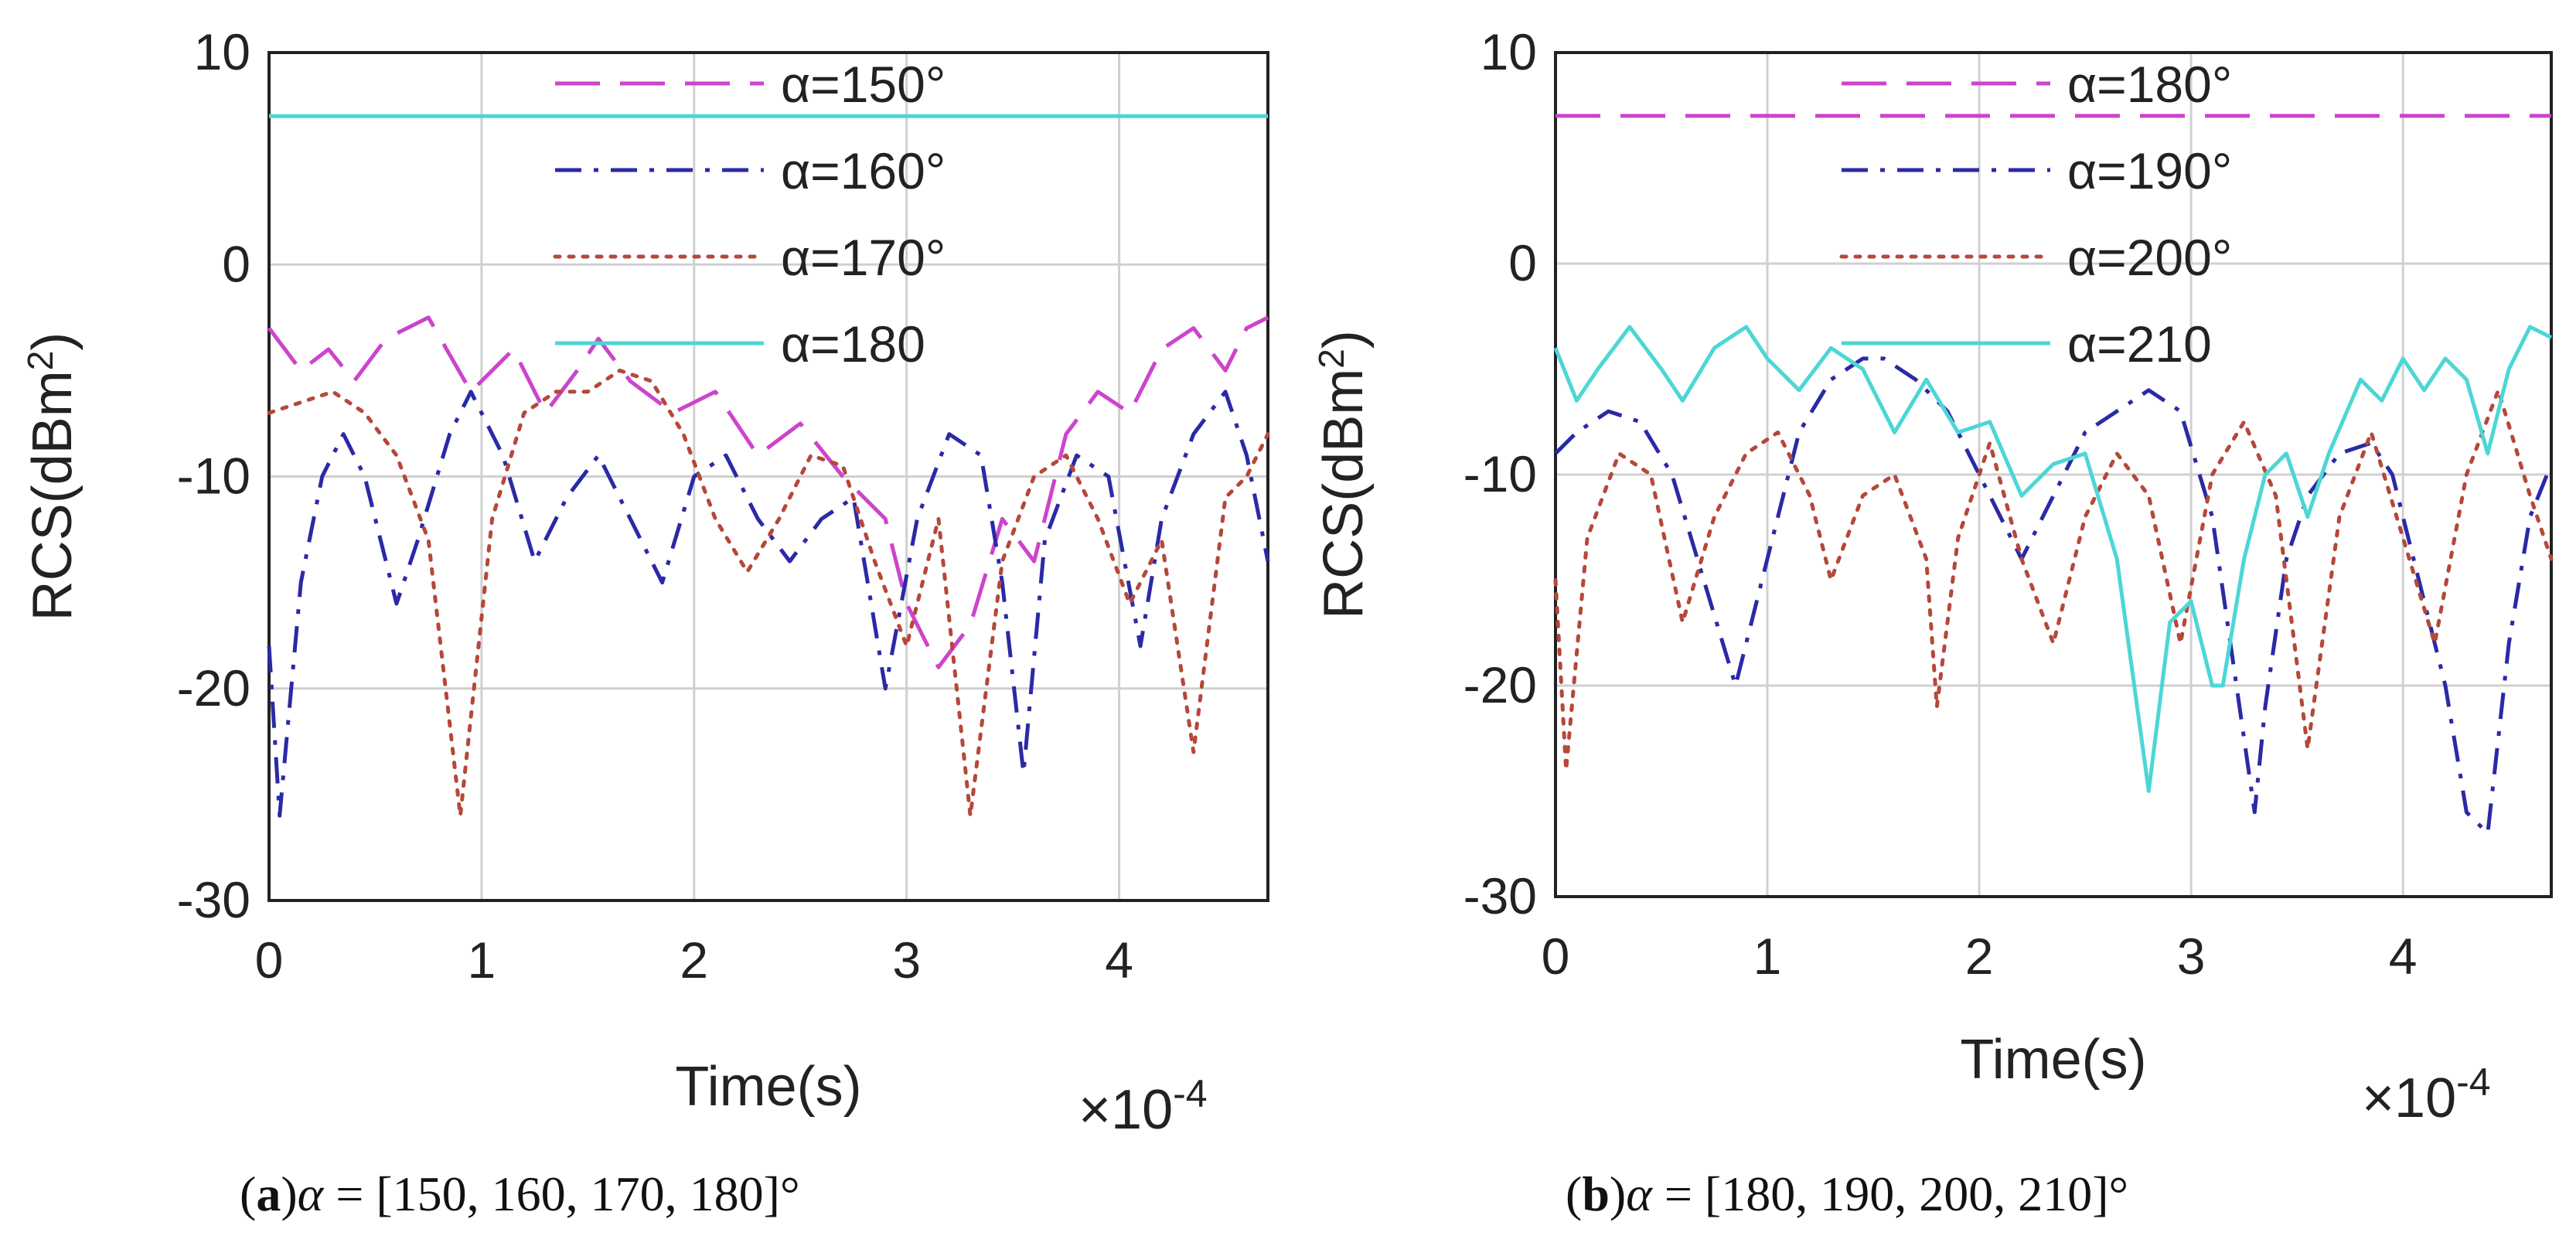 The height and width of the screenshot is (1246, 2576). What do you see at coordinates (51, 476) in the screenshot?
I see `y-axis-label-a: RCS(dBm2)` at bounding box center [51, 476].